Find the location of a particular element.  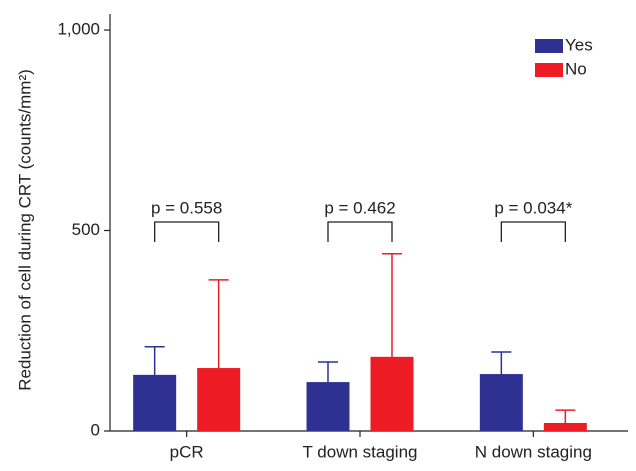

annotation: p = 0.034* is located at coordinates (533, 207).